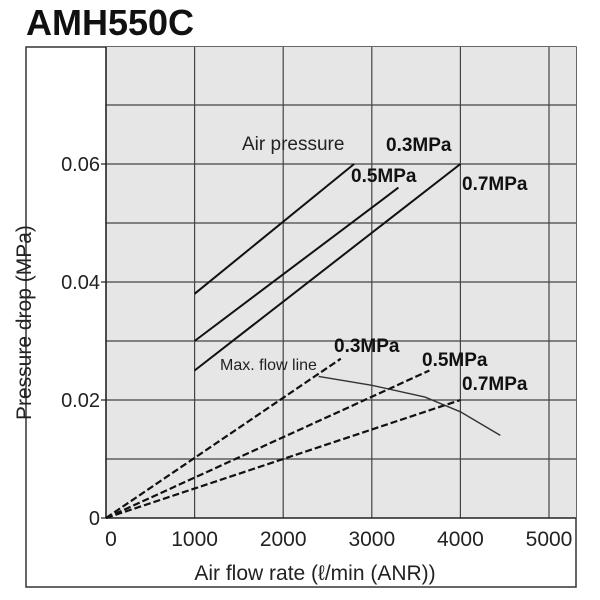 The height and width of the screenshot is (600, 600). What do you see at coordinates (384, 176) in the screenshot?
I see `label-solid-0-5mpa: 0.5MPa` at bounding box center [384, 176].